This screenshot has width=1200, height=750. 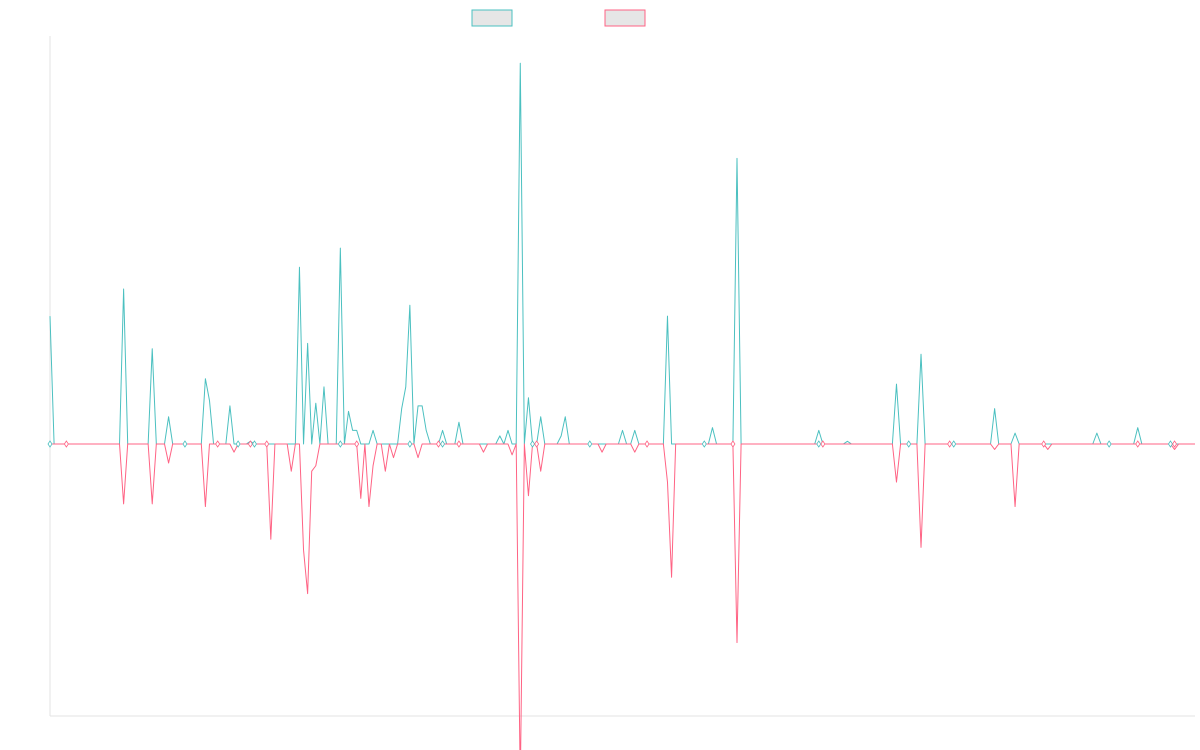 I want to click on legend, so click(x=558, y=18).